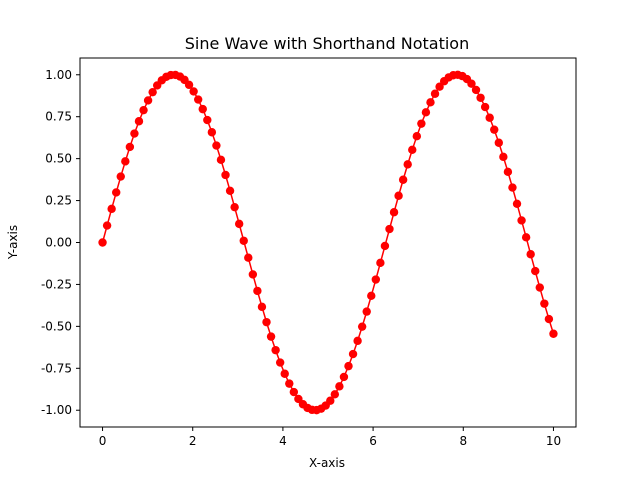 The height and width of the screenshot is (480, 640). Describe the element at coordinates (58, 75) in the screenshot. I see `y-tick-label: 1.00` at that location.